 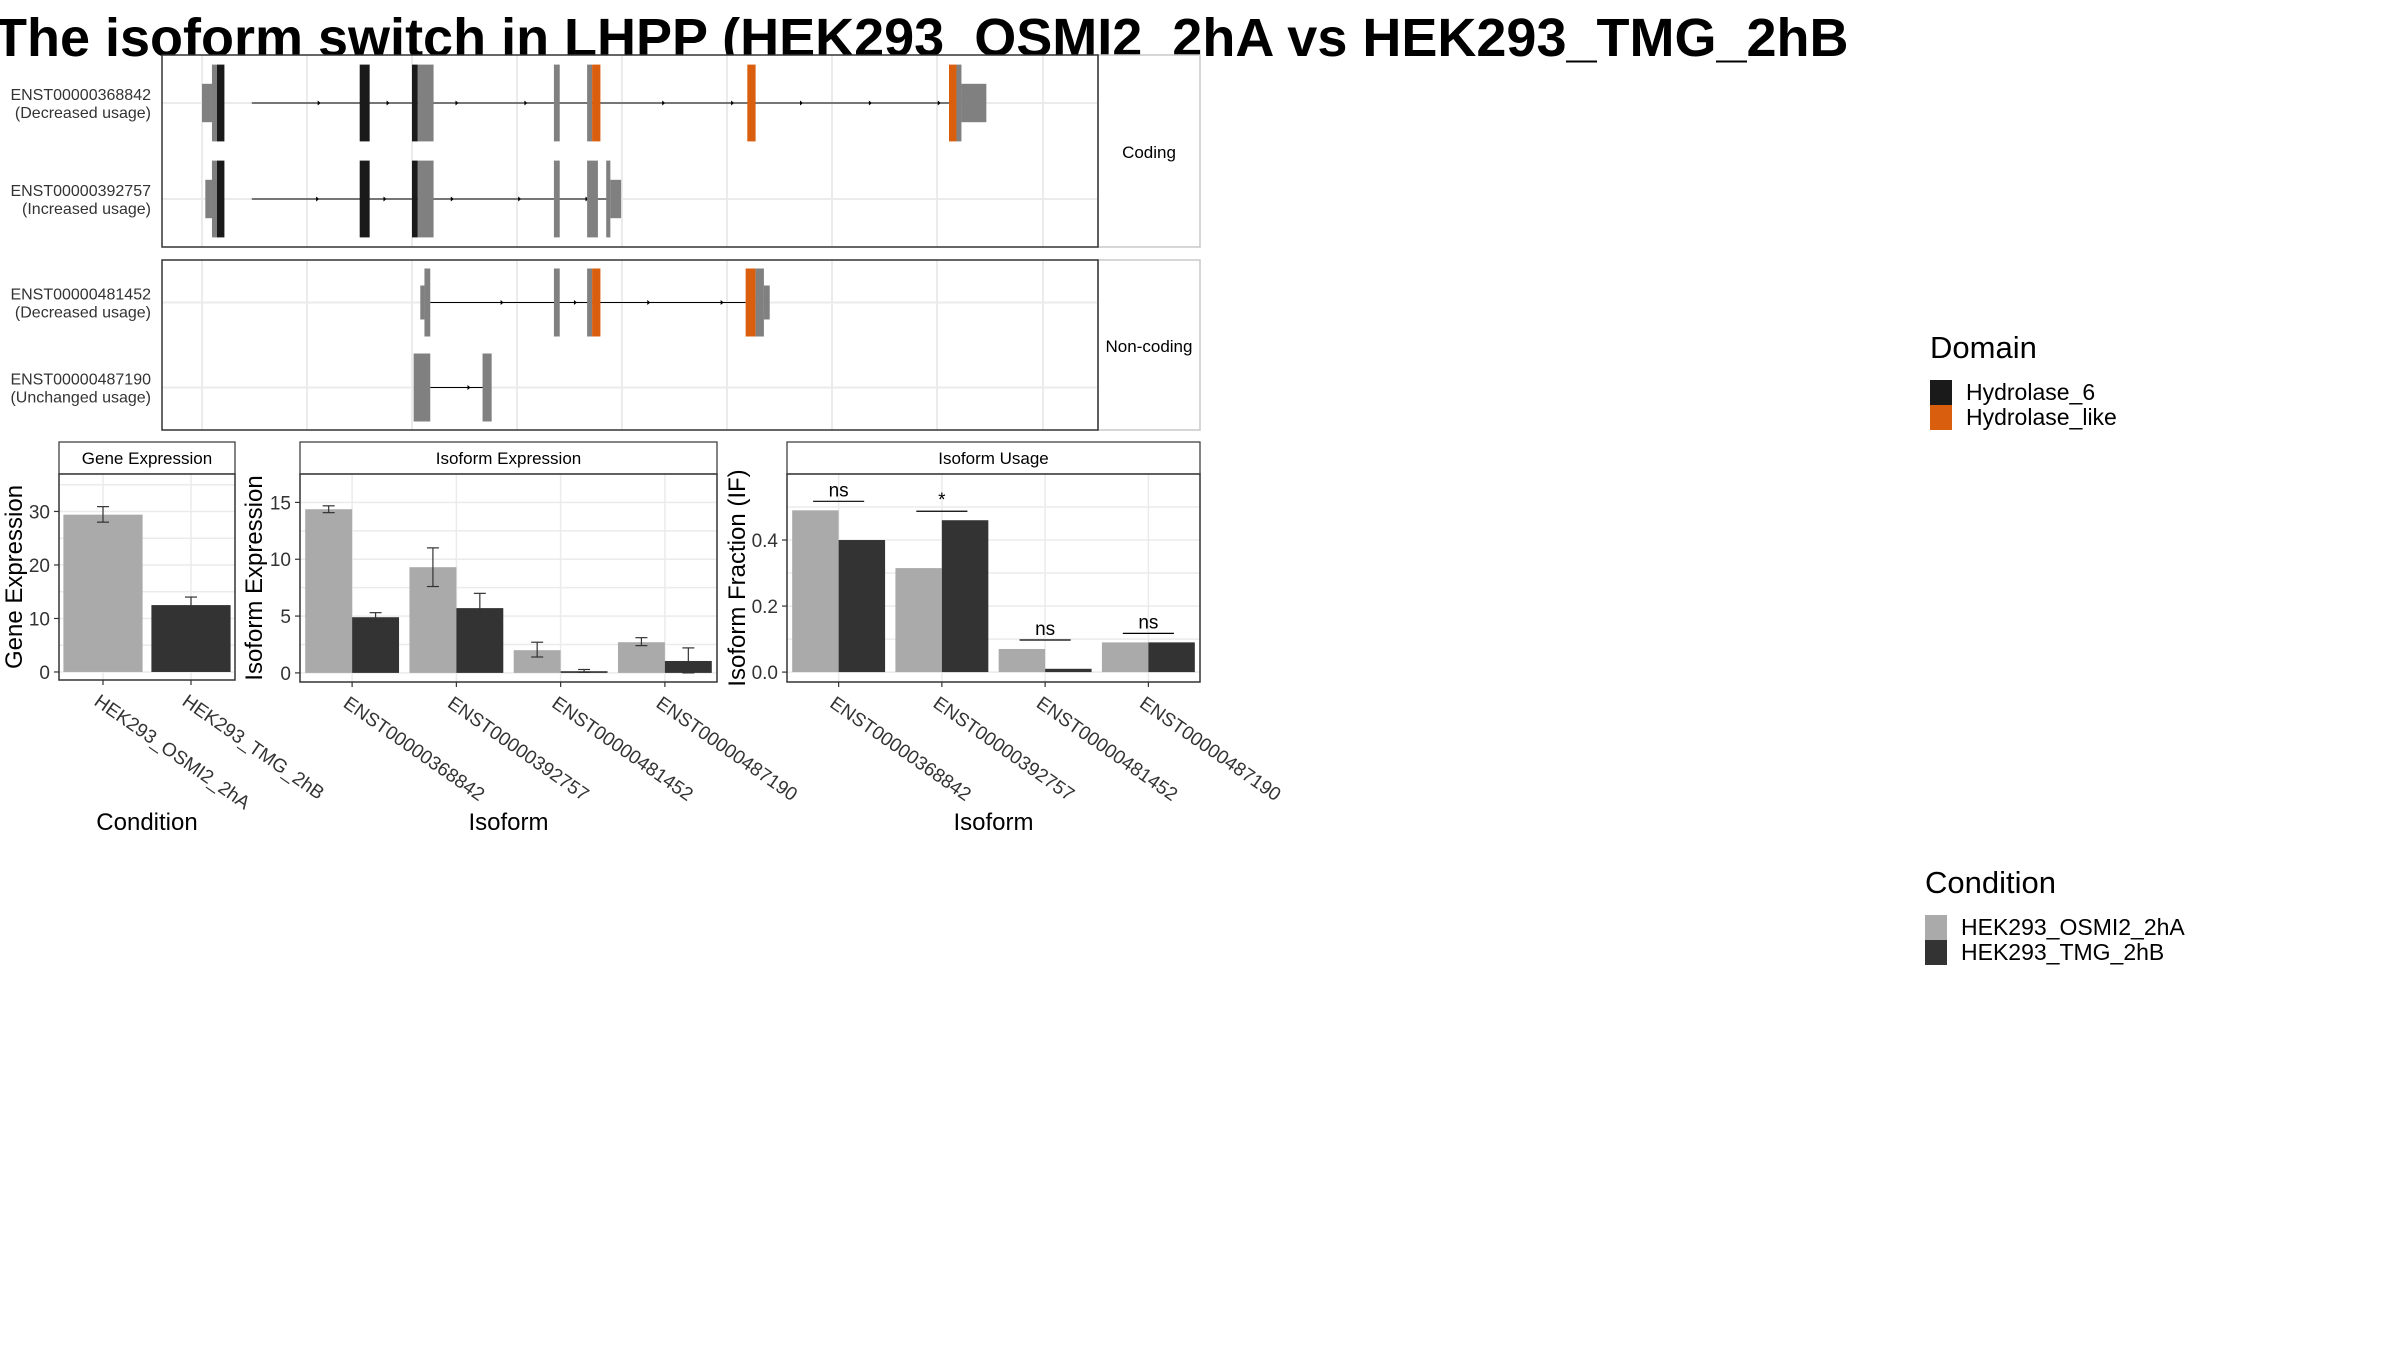 I want to click on legend-item-hydrolase-like: Hydrolase_like, so click(x=2023, y=417).